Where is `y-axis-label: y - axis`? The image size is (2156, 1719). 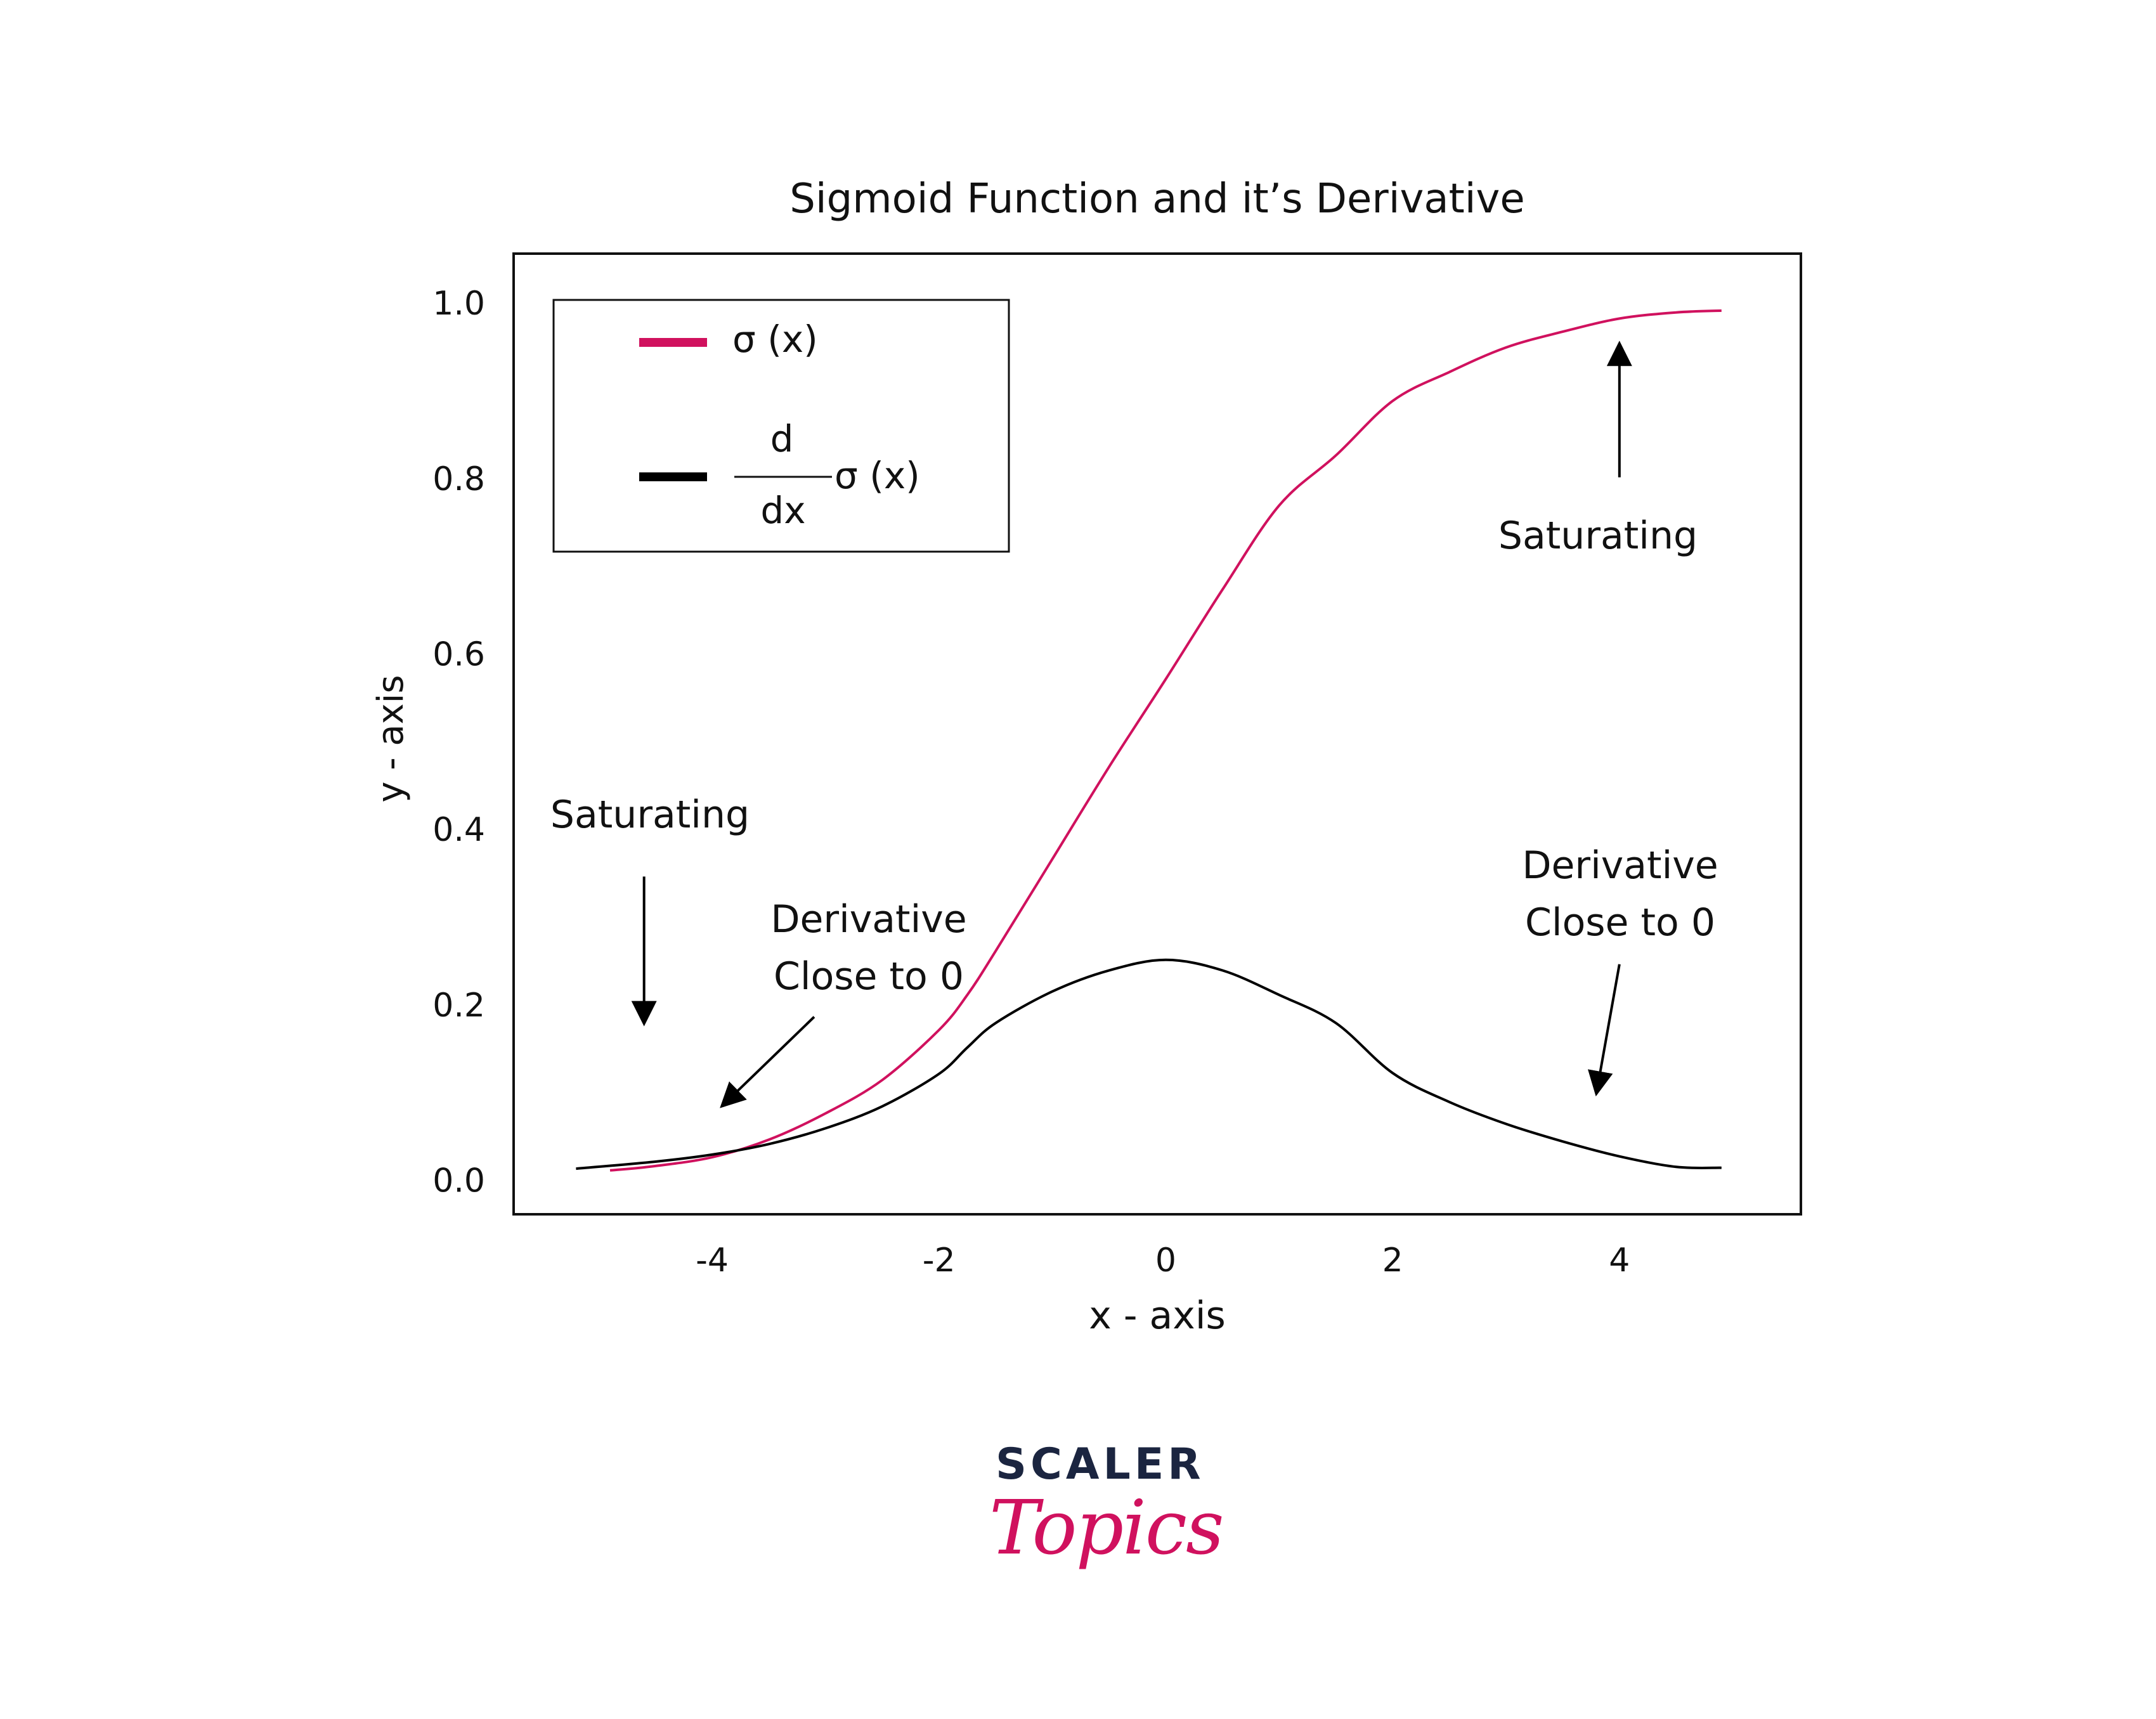
y-axis-label: y - axis is located at coordinates (391, 738).